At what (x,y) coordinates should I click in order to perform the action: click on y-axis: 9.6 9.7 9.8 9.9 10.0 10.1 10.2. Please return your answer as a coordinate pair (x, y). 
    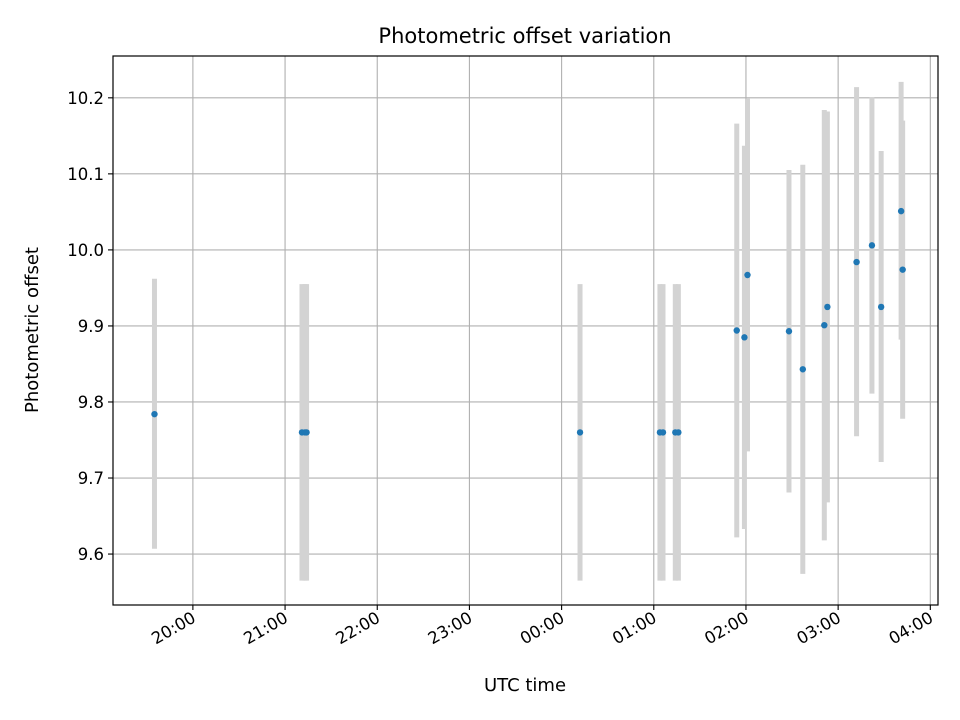
    Looking at the image, I should click on (90, 326).